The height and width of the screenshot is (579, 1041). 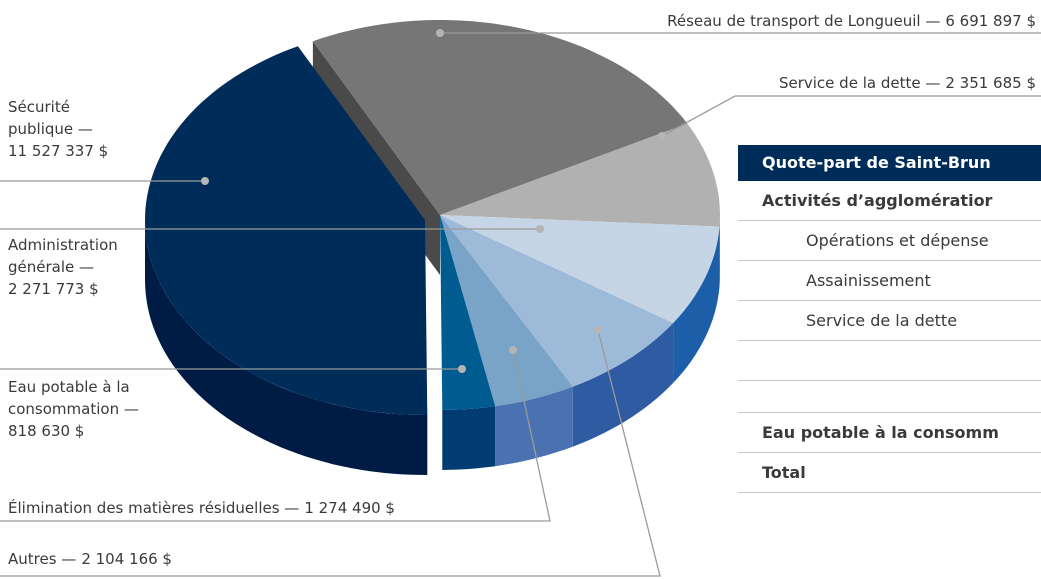 What do you see at coordinates (50, 118) in the screenshot?
I see `category-label: Sécurité publique —` at bounding box center [50, 118].